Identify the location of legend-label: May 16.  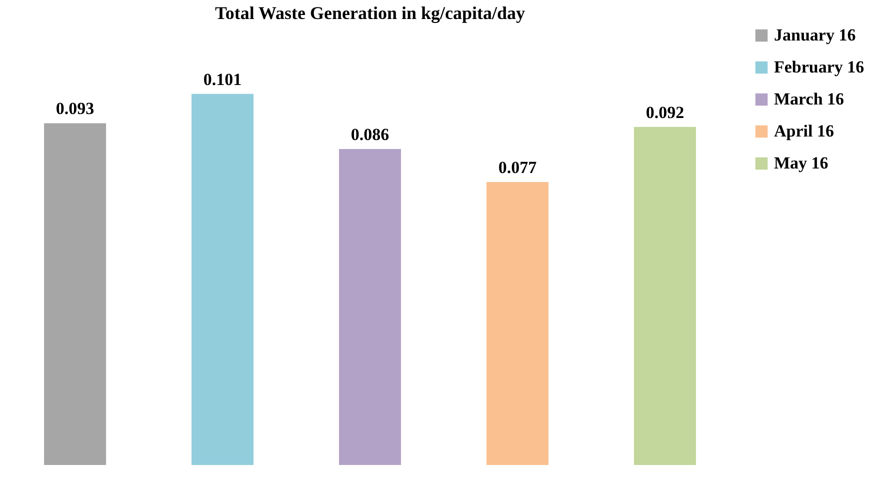
(801, 163).